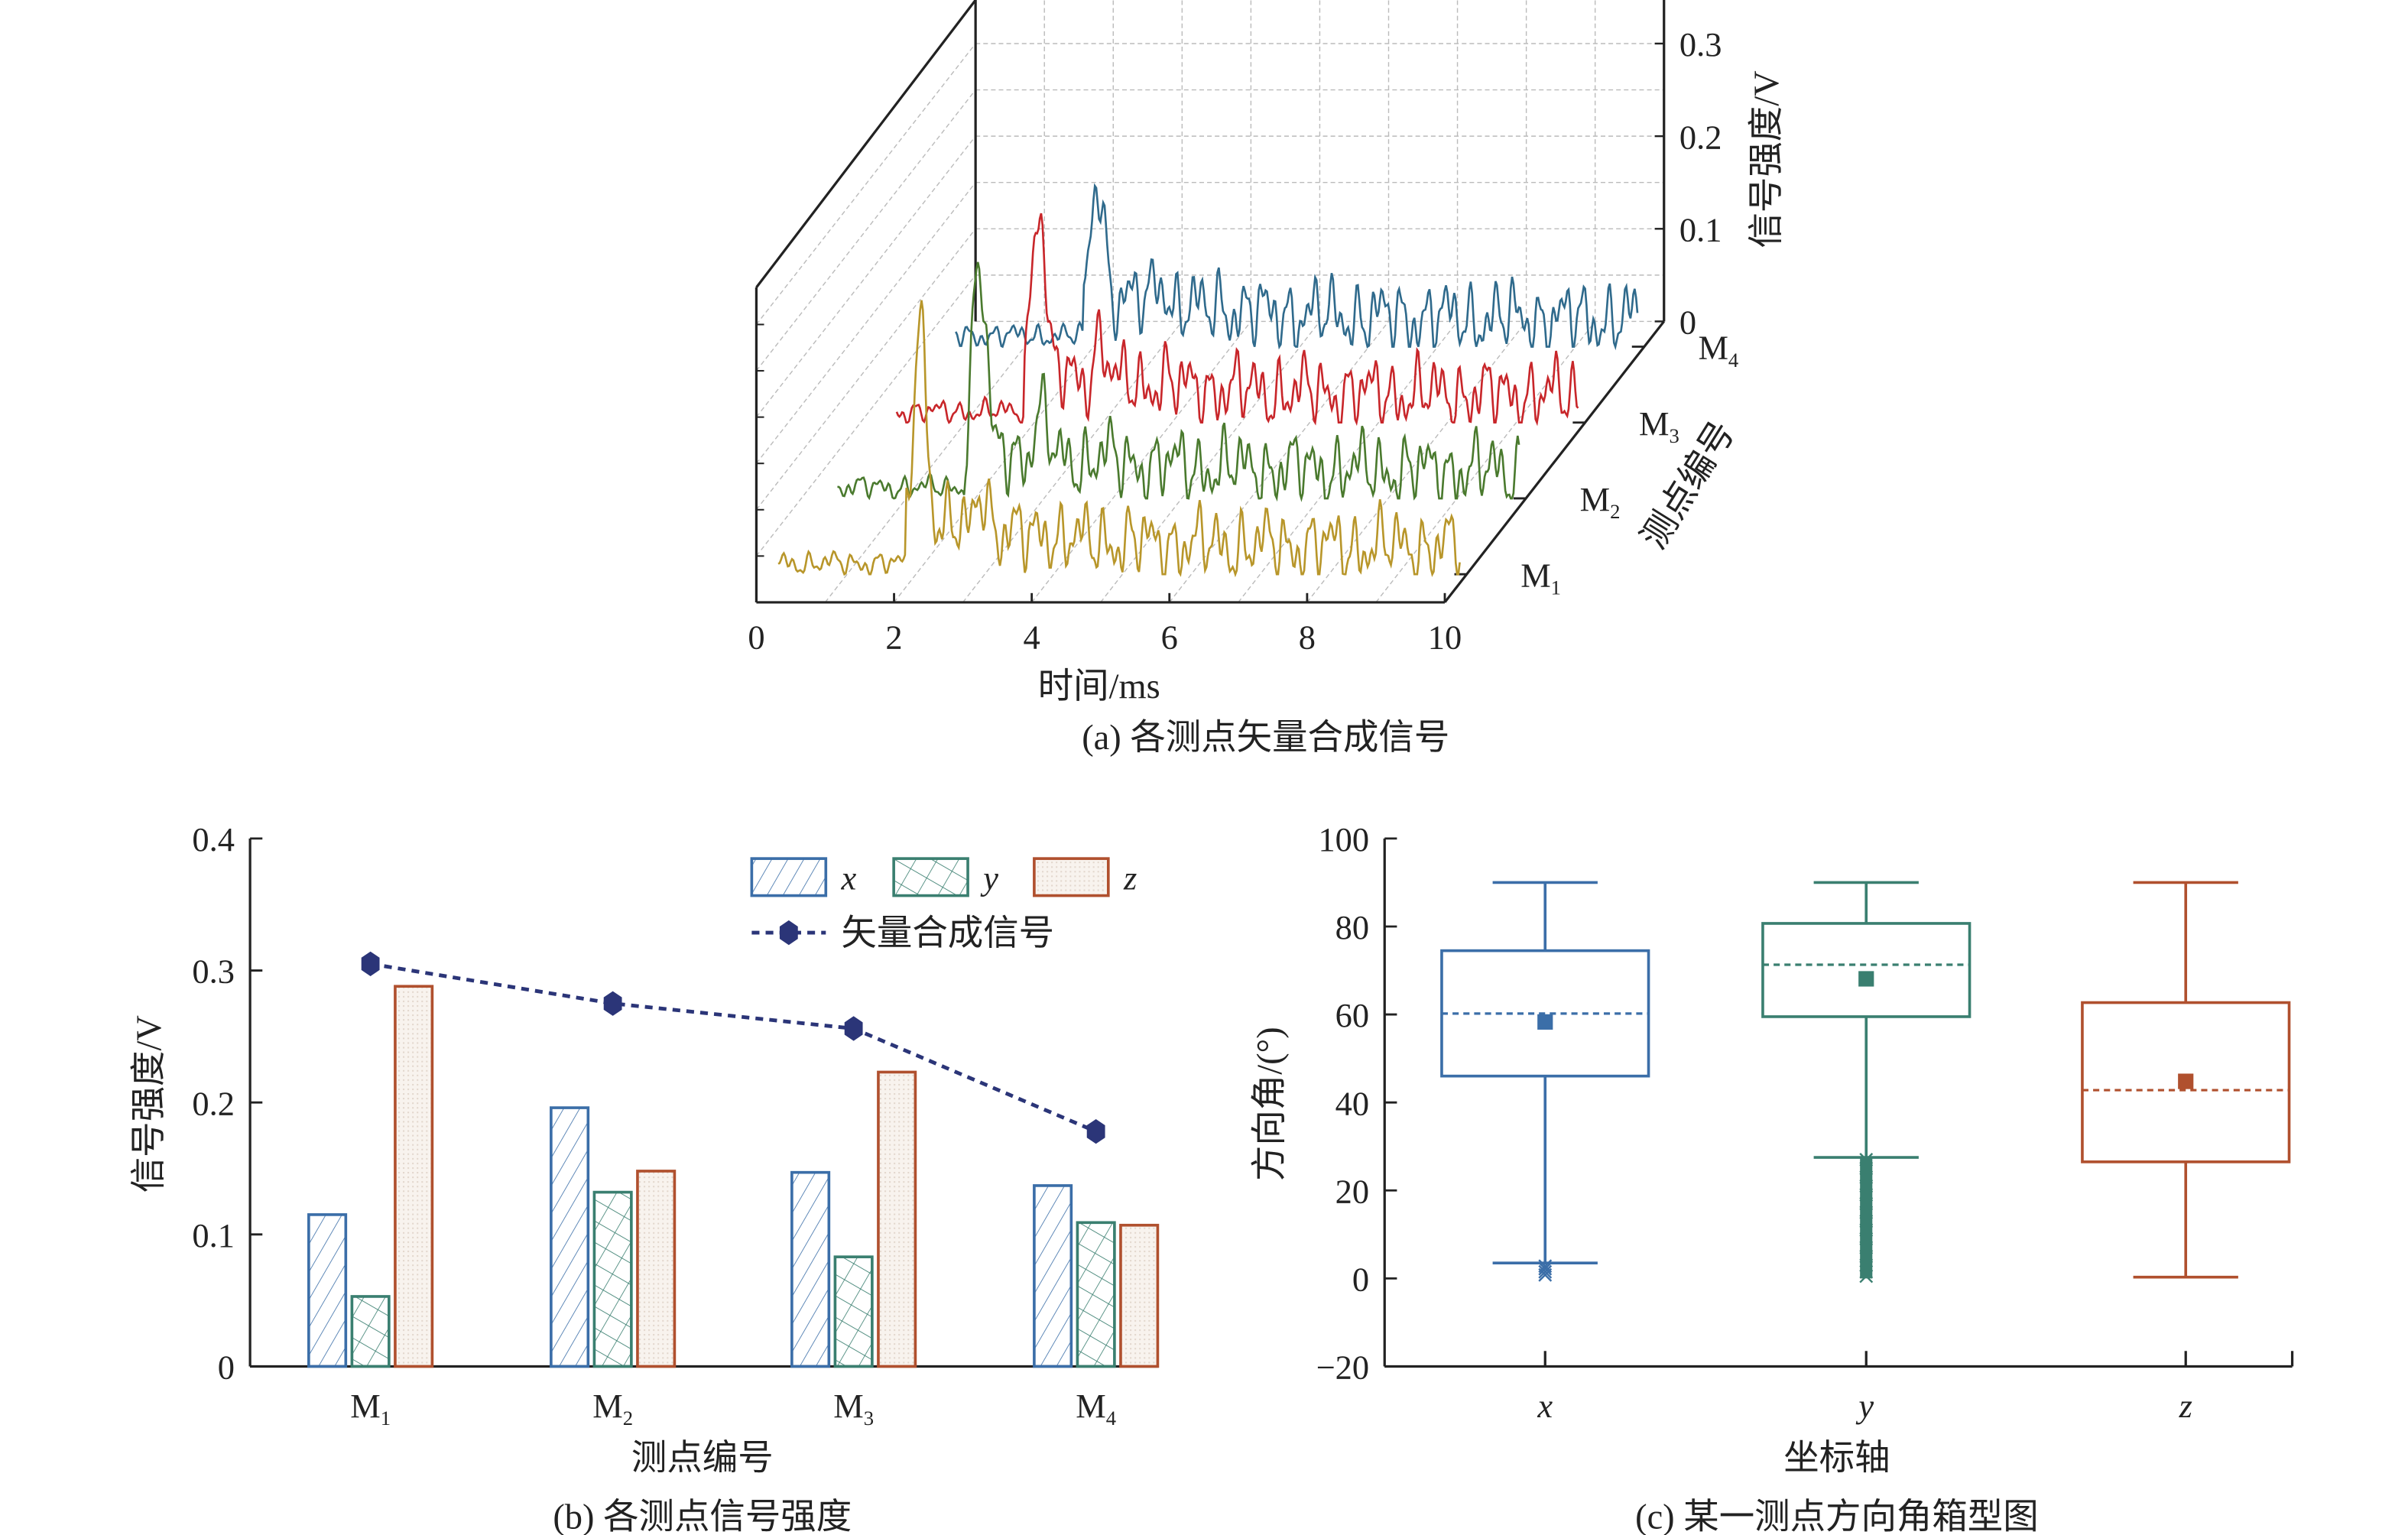 The image size is (2408, 1535). What do you see at coordinates (733, 1048) in the screenshot?
I see `vector-line` at bounding box center [733, 1048].